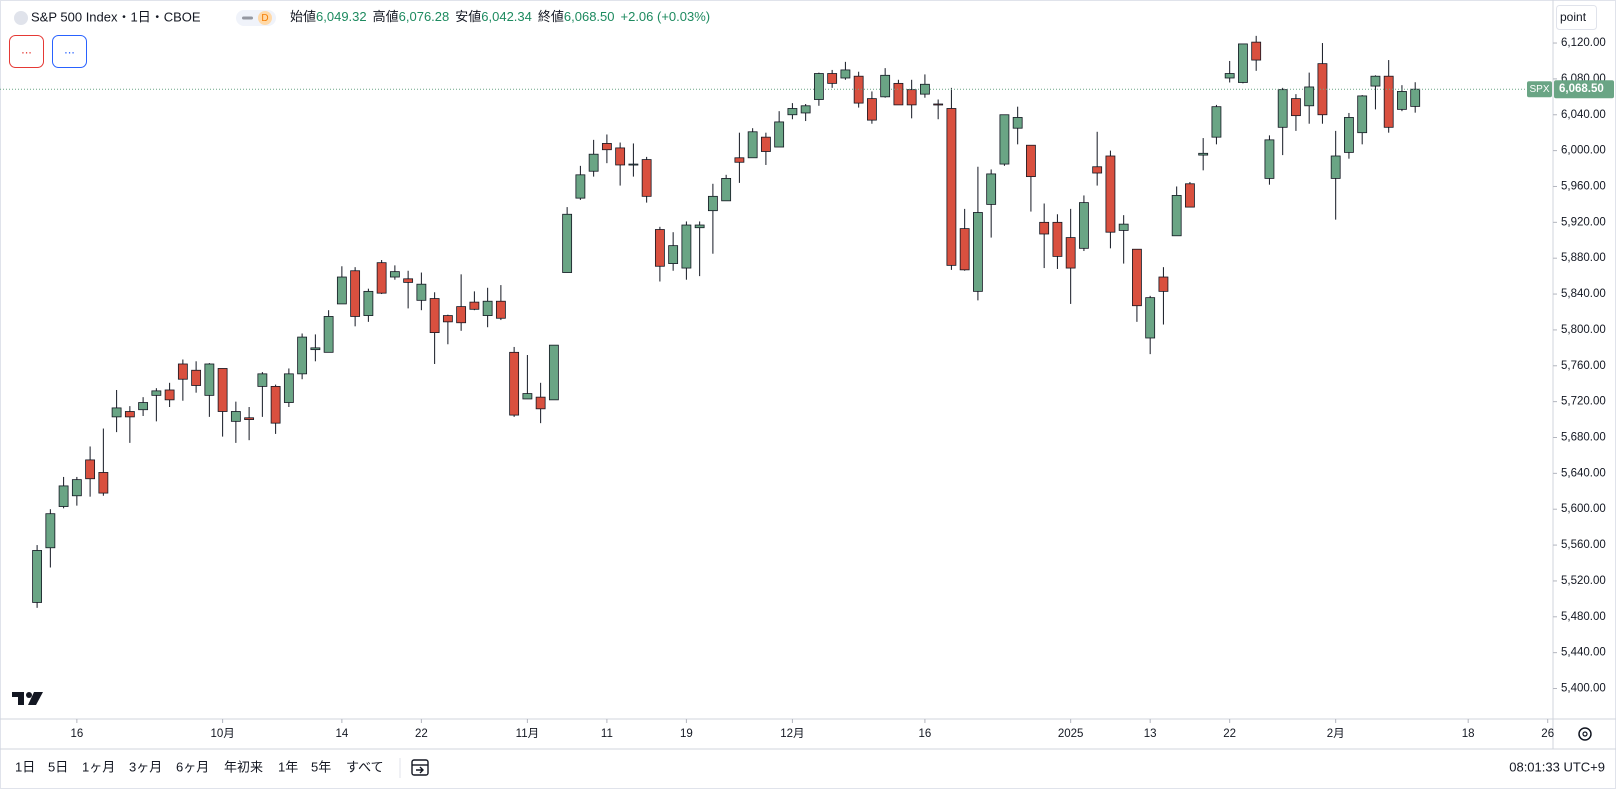 This screenshot has width=1616, height=789. Describe the element at coordinates (1583, 330) in the screenshot. I see `y-tick-label: 5,800.00` at that location.